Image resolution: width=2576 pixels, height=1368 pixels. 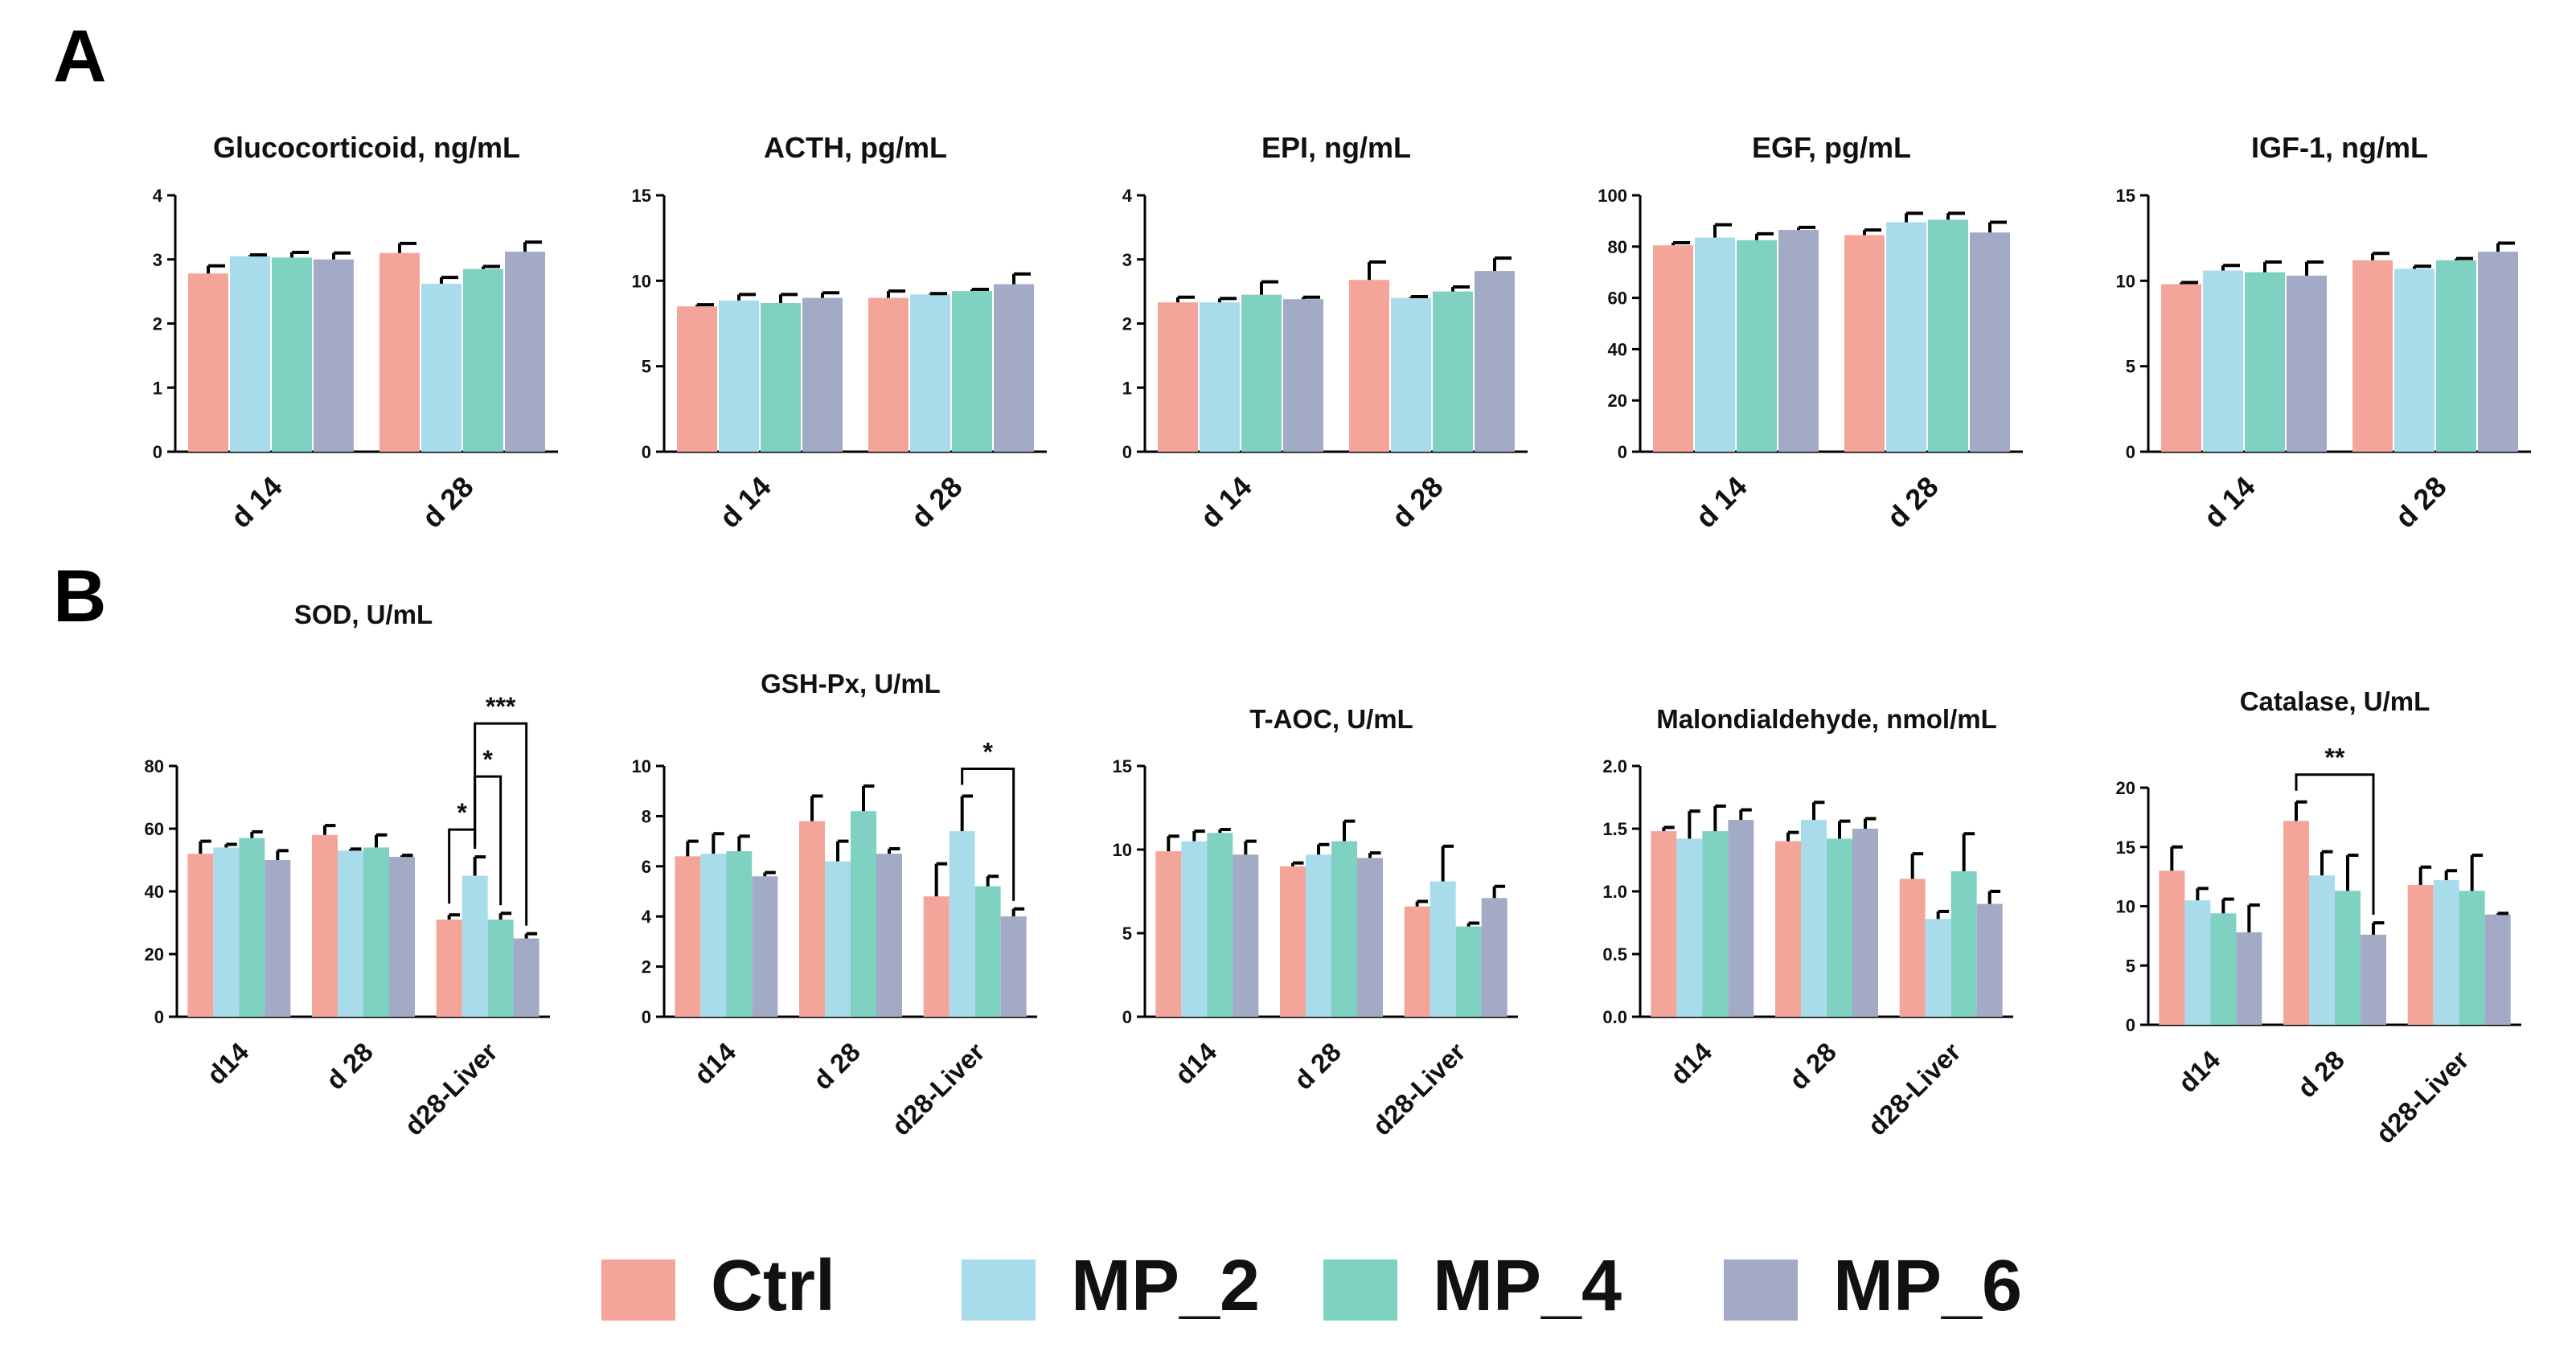 I want to click on legend-swatch-mp2, so click(x=999, y=1290).